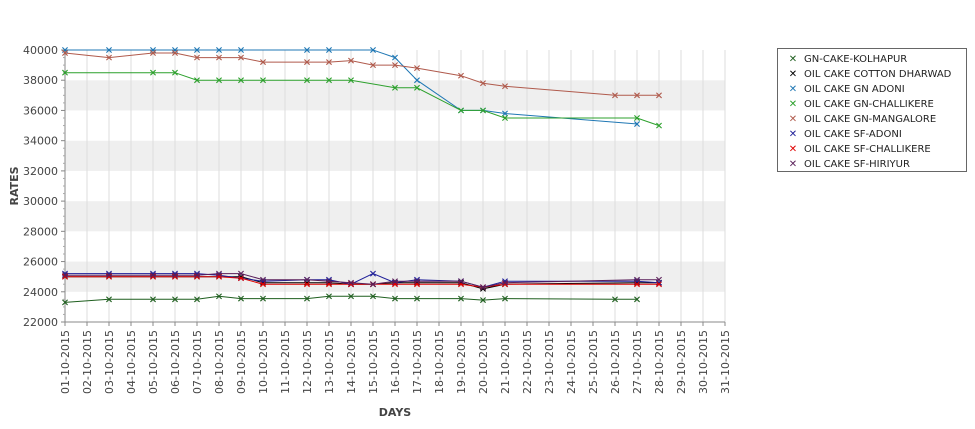  I want to click on legend-item: ✕ GN-CAKE-KOLHAPUR, so click(872, 59).